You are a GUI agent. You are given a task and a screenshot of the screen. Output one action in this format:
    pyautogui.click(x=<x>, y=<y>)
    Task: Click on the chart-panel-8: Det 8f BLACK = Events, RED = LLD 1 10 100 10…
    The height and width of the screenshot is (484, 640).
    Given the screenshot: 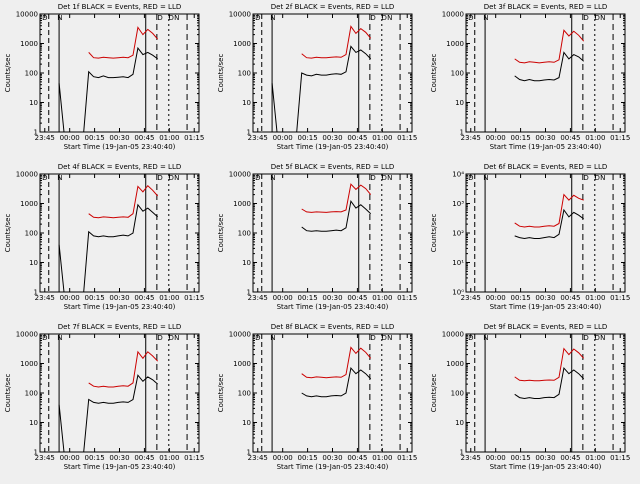 What is the action you would take?
    pyautogui.click(x=317, y=397)
    